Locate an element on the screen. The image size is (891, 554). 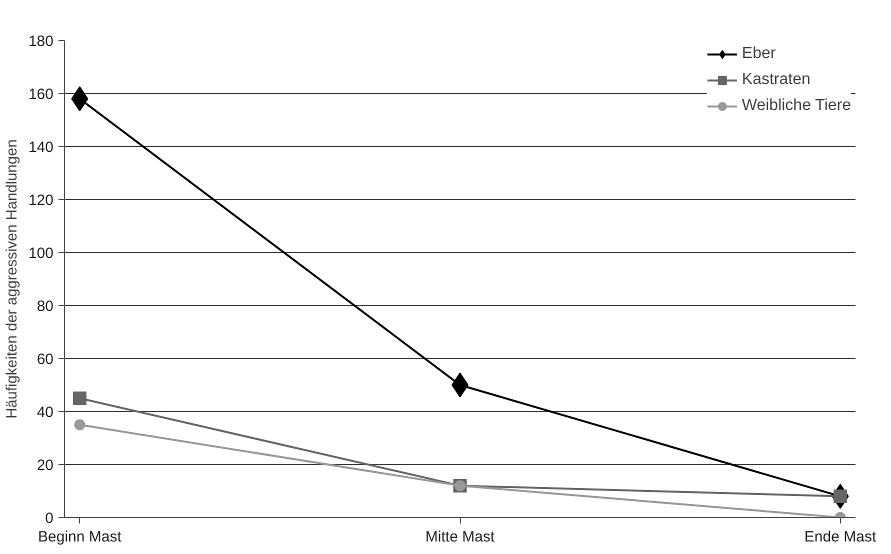
y-tick-label: 140 is located at coordinates (41, 147).